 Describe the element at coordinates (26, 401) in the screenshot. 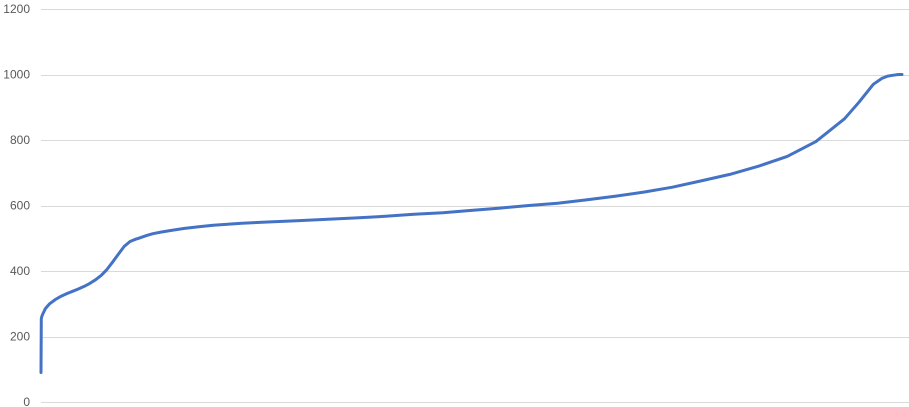

I see `y-tick-label-0: 0` at that location.